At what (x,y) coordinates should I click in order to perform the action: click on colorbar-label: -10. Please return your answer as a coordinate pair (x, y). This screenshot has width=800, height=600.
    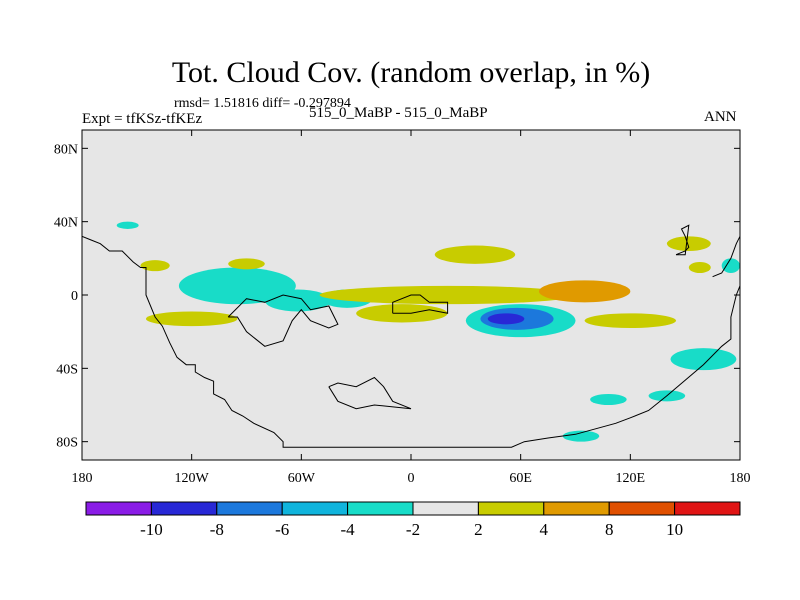
    Looking at the image, I should click on (151, 529).